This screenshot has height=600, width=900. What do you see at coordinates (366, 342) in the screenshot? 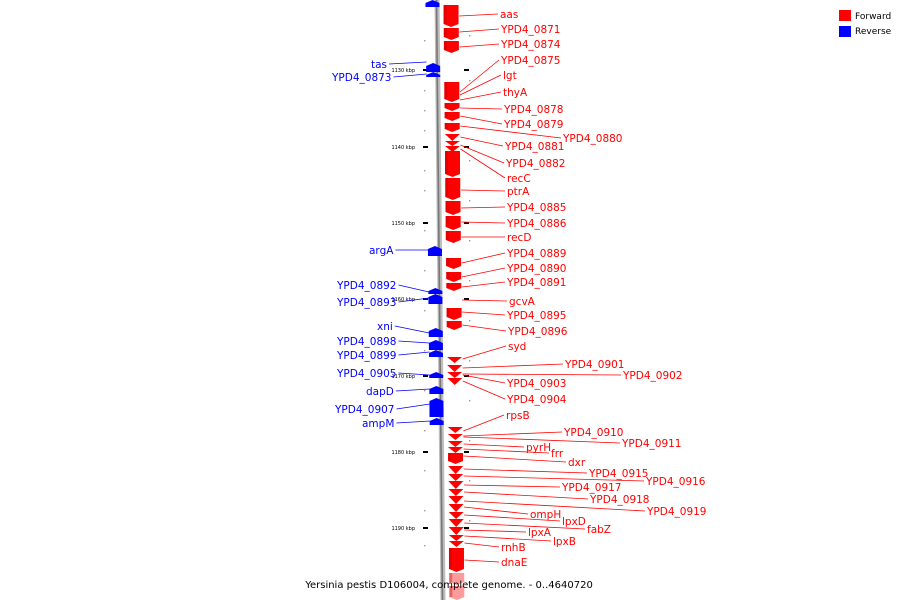
I see `reverse-gene-label: YPD4_0898` at bounding box center [366, 342].